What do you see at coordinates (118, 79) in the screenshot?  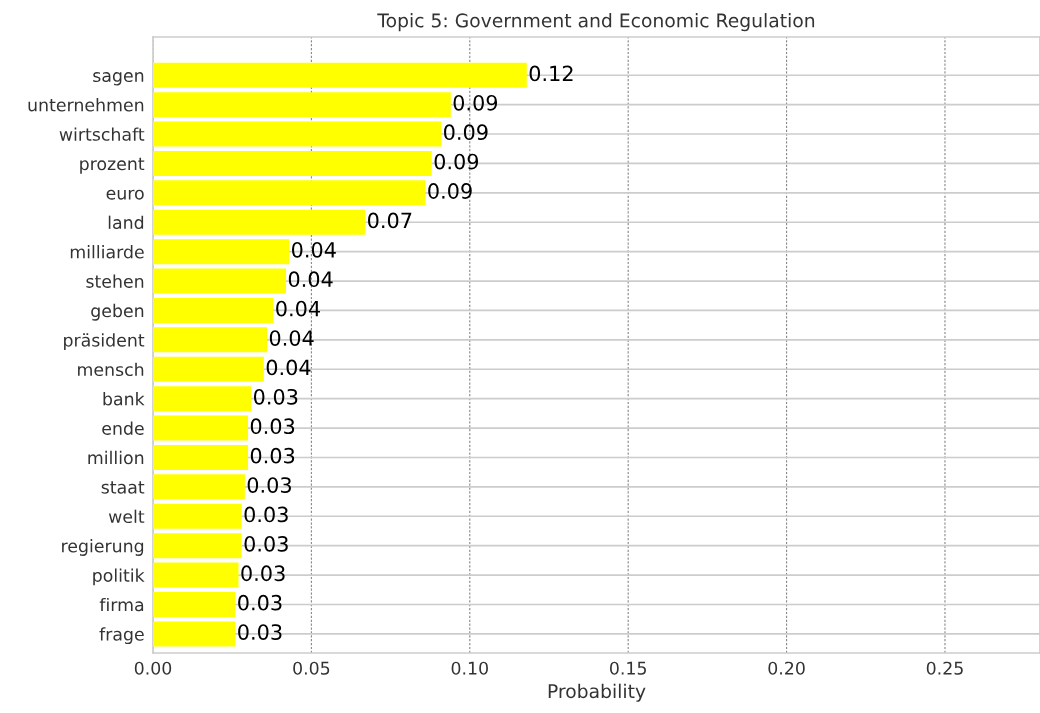 I see `y-tick-label: sagen` at bounding box center [118, 79].